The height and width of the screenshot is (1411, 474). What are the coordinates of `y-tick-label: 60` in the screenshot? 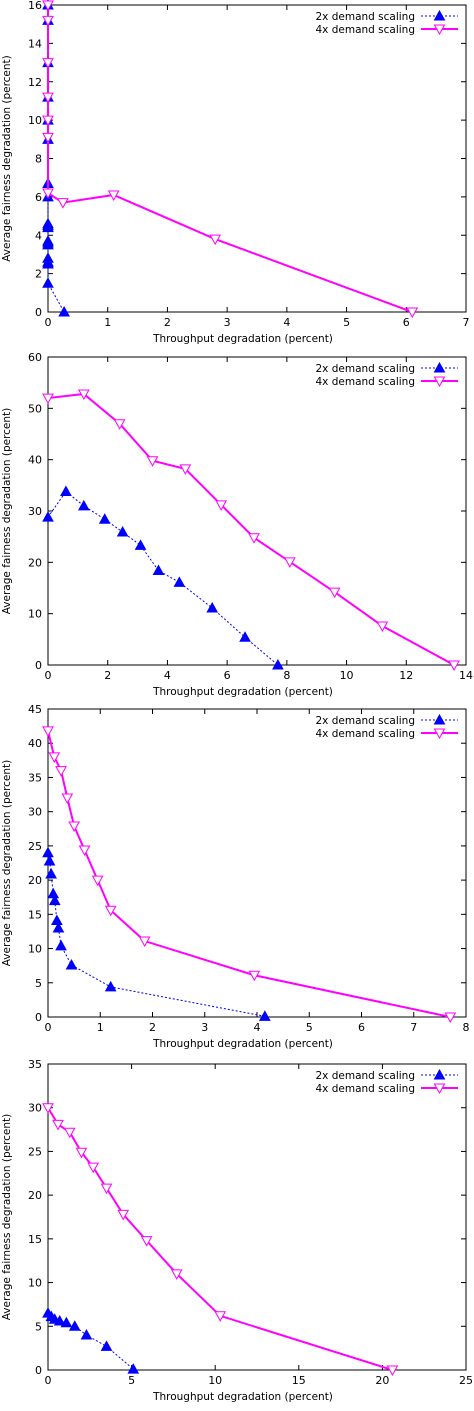 It's located at (35, 357).